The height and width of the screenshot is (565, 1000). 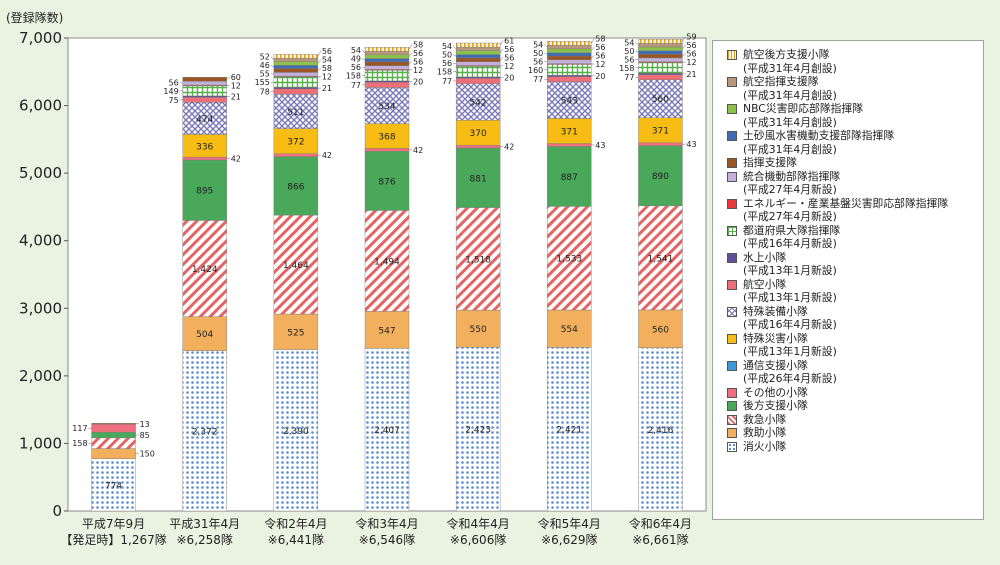 I want to click on data-label: 2,423, so click(x=478, y=431).